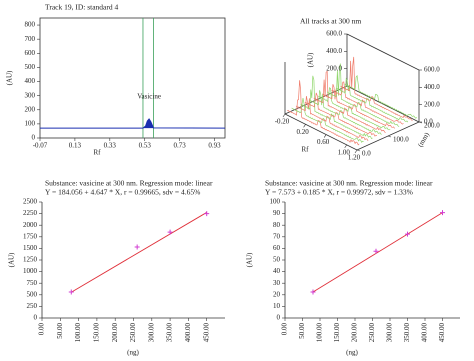 This screenshot has height=361, width=474. What do you see at coordinates (139, 252) in the screenshot?
I see `fit-line` at bounding box center [139, 252].